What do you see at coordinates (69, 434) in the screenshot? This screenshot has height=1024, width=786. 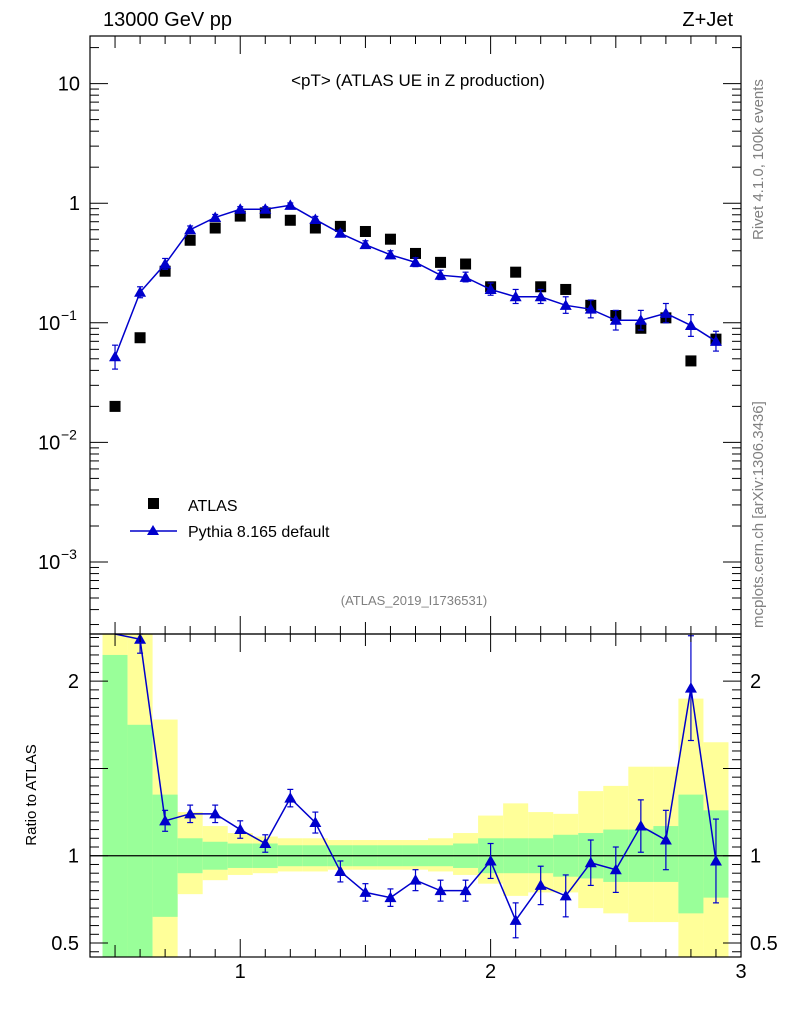 I see `main-y-tick-exponent: −2` at bounding box center [69, 434].